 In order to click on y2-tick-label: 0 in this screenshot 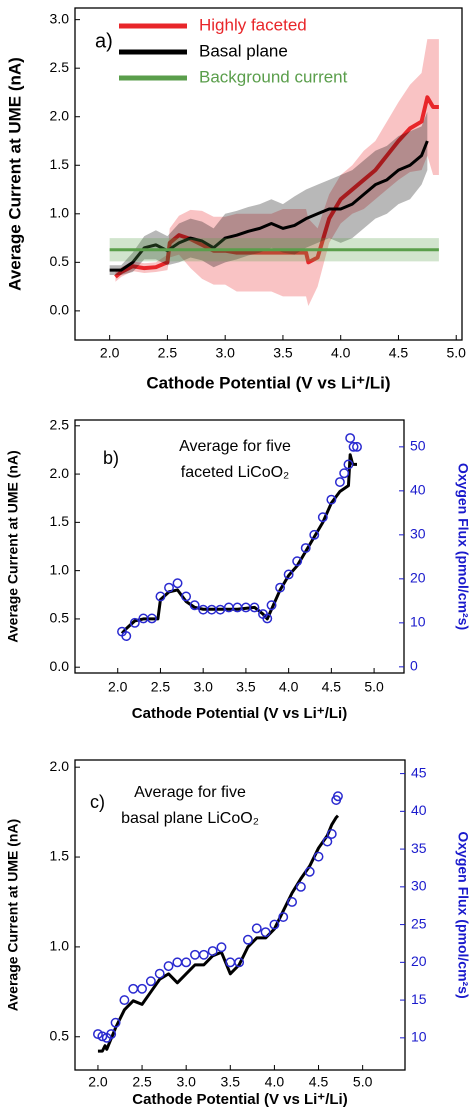, I will do `click(414, 666)`.